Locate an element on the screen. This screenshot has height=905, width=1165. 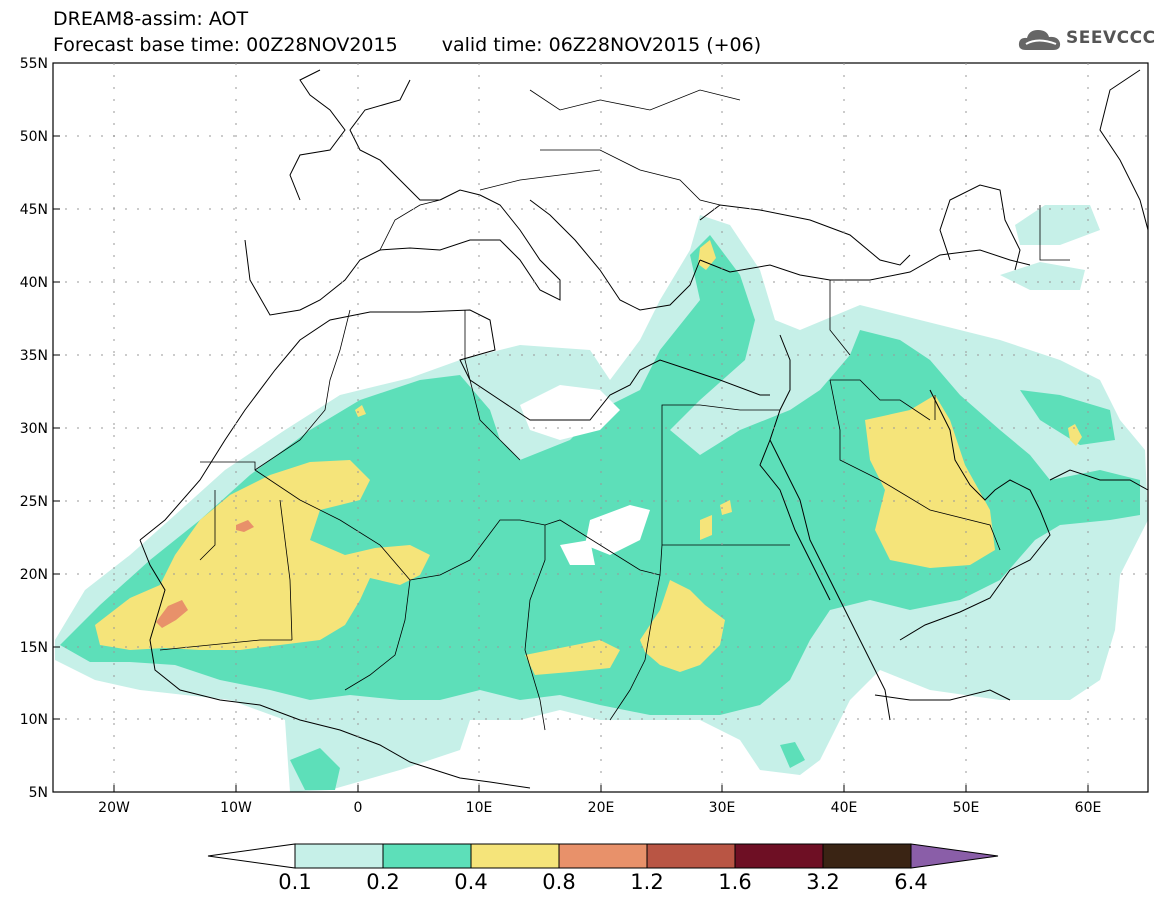
logo-text: SEEVCCC is located at coordinates (1111, 38).